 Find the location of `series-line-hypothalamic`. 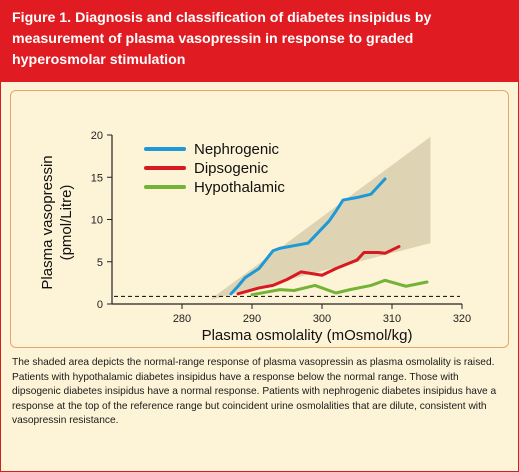

series-line-hypothalamic is located at coordinates (339, 287).